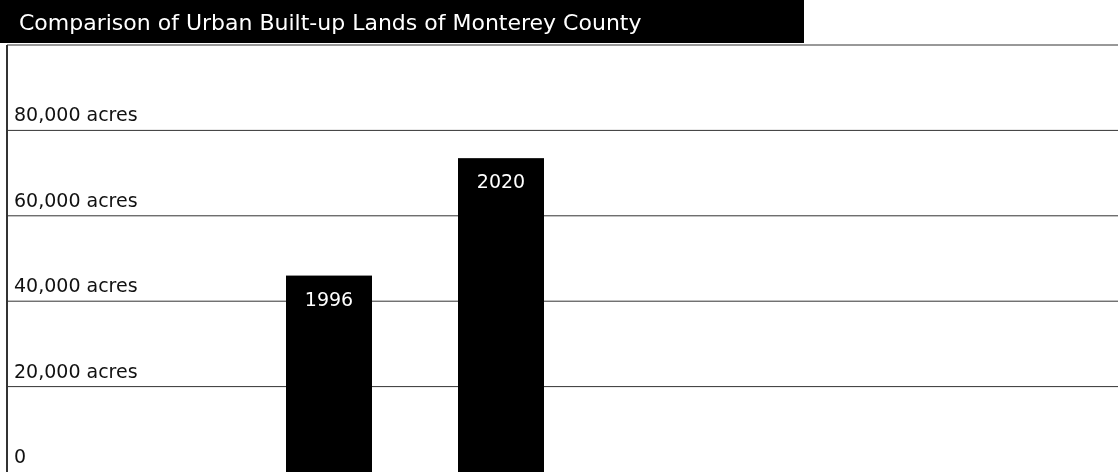 The image size is (1118, 474). What do you see at coordinates (76, 370) in the screenshot?
I see `y-tick-label: 20,000 acres` at bounding box center [76, 370].